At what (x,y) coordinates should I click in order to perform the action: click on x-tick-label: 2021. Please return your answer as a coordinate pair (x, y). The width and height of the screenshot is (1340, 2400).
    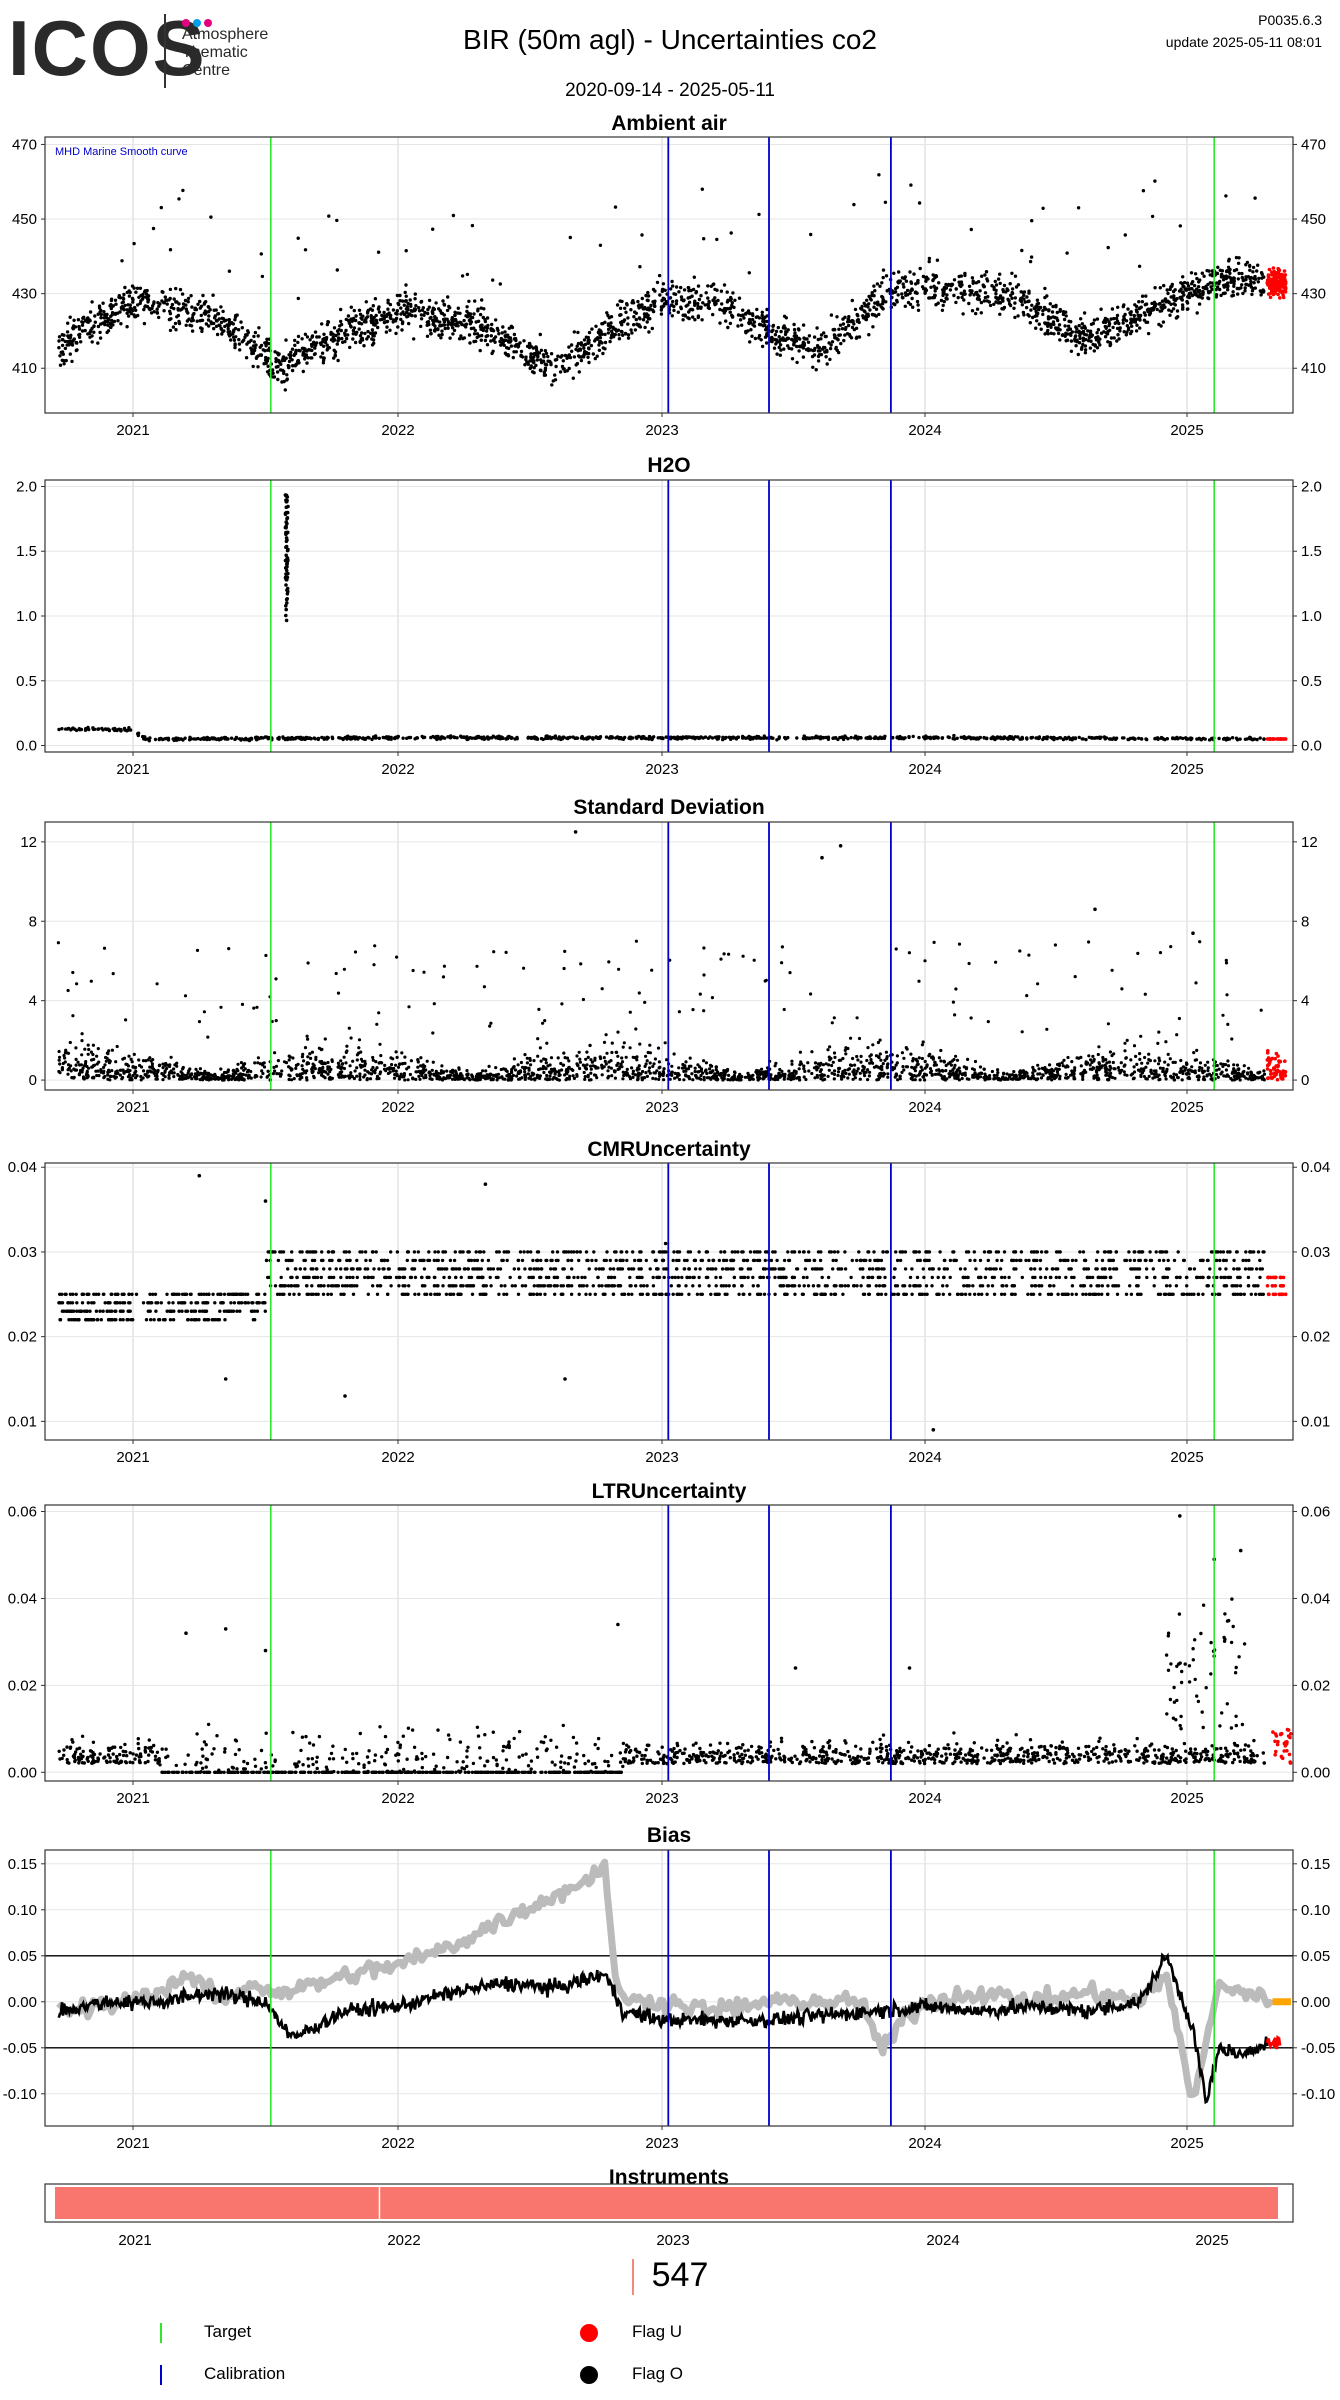
    Looking at the image, I should click on (132, 769).